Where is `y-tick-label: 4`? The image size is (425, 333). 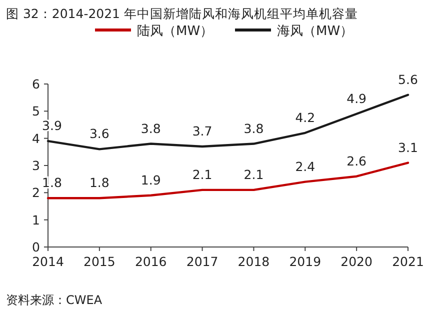 y-tick-label: 4 is located at coordinates (36, 138).